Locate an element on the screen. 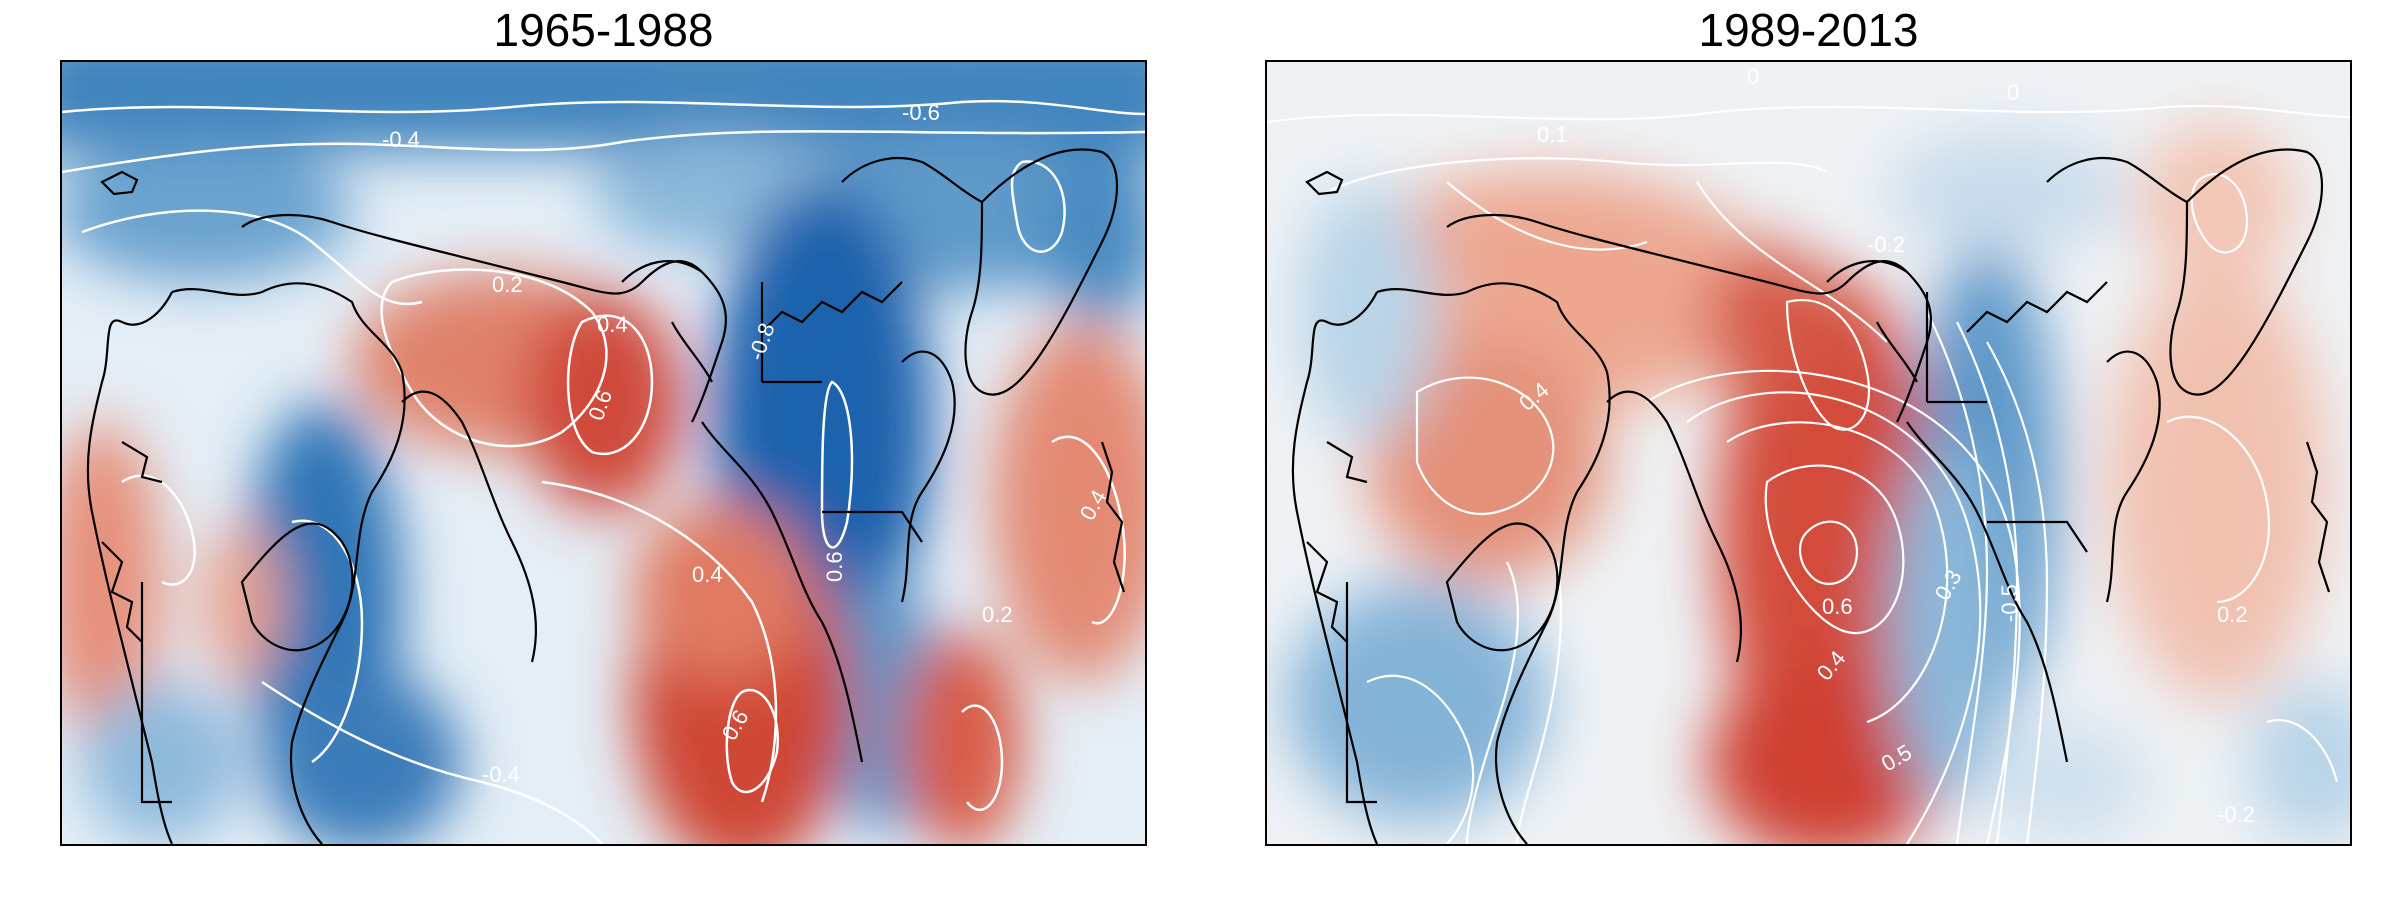 The width and height of the screenshot is (2400, 900). contour-label: 0.1 is located at coordinates (1552, 134).